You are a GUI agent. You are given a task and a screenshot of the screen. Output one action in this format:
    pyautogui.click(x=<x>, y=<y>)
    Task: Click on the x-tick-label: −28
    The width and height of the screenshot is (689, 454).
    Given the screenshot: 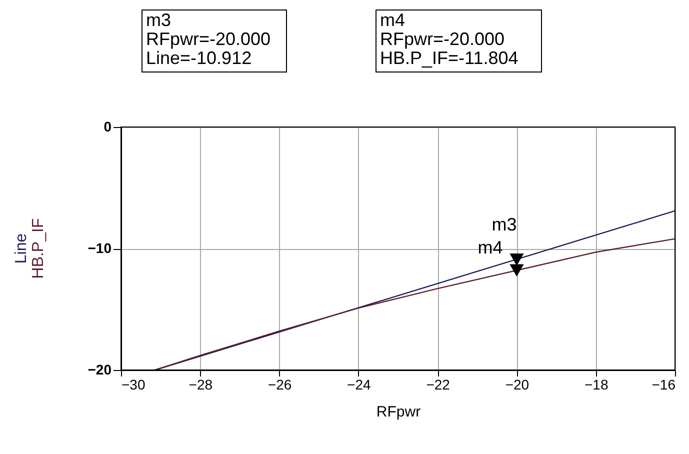 What is the action you would take?
    pyautogui.click(x=200, y=384)
    